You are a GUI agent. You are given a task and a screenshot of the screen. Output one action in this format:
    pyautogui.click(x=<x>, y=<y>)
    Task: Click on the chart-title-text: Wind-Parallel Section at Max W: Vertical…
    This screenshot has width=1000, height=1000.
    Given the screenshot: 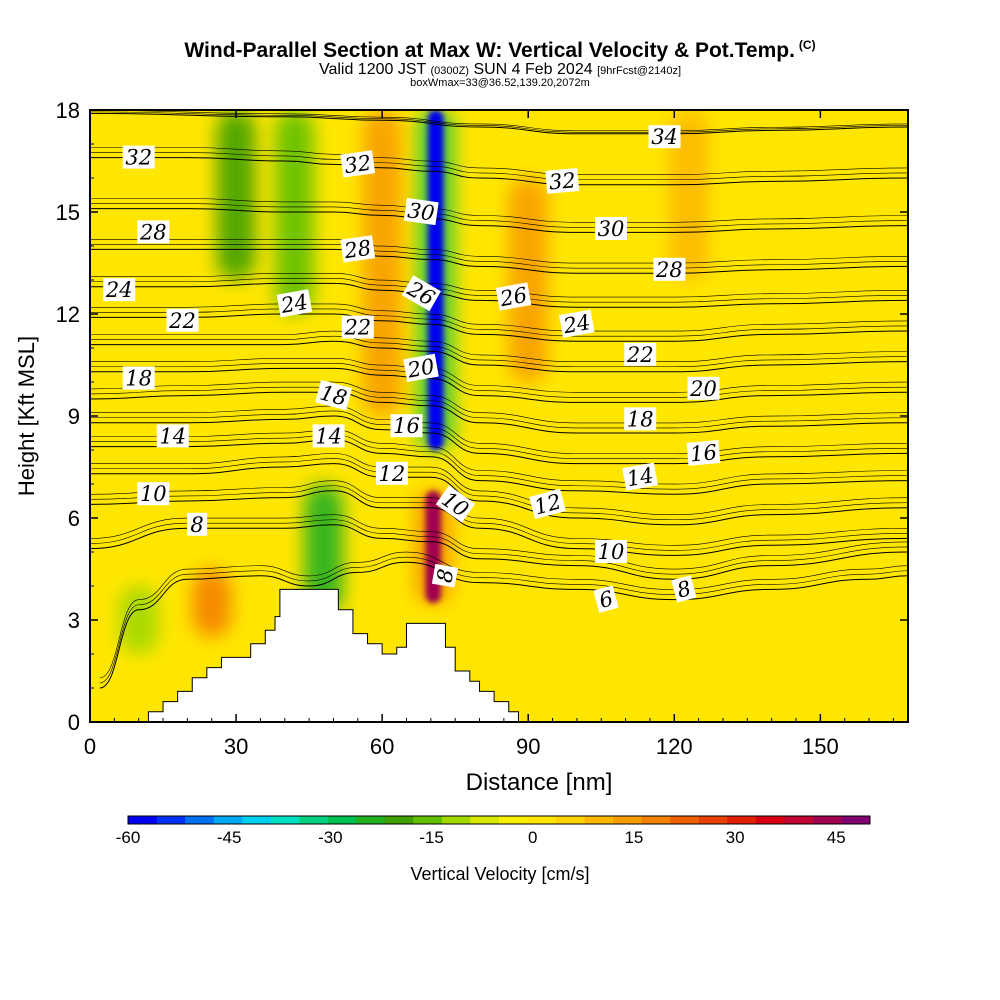 What is the action you would take?
    pyautogui.click(x=489, y=50)
    